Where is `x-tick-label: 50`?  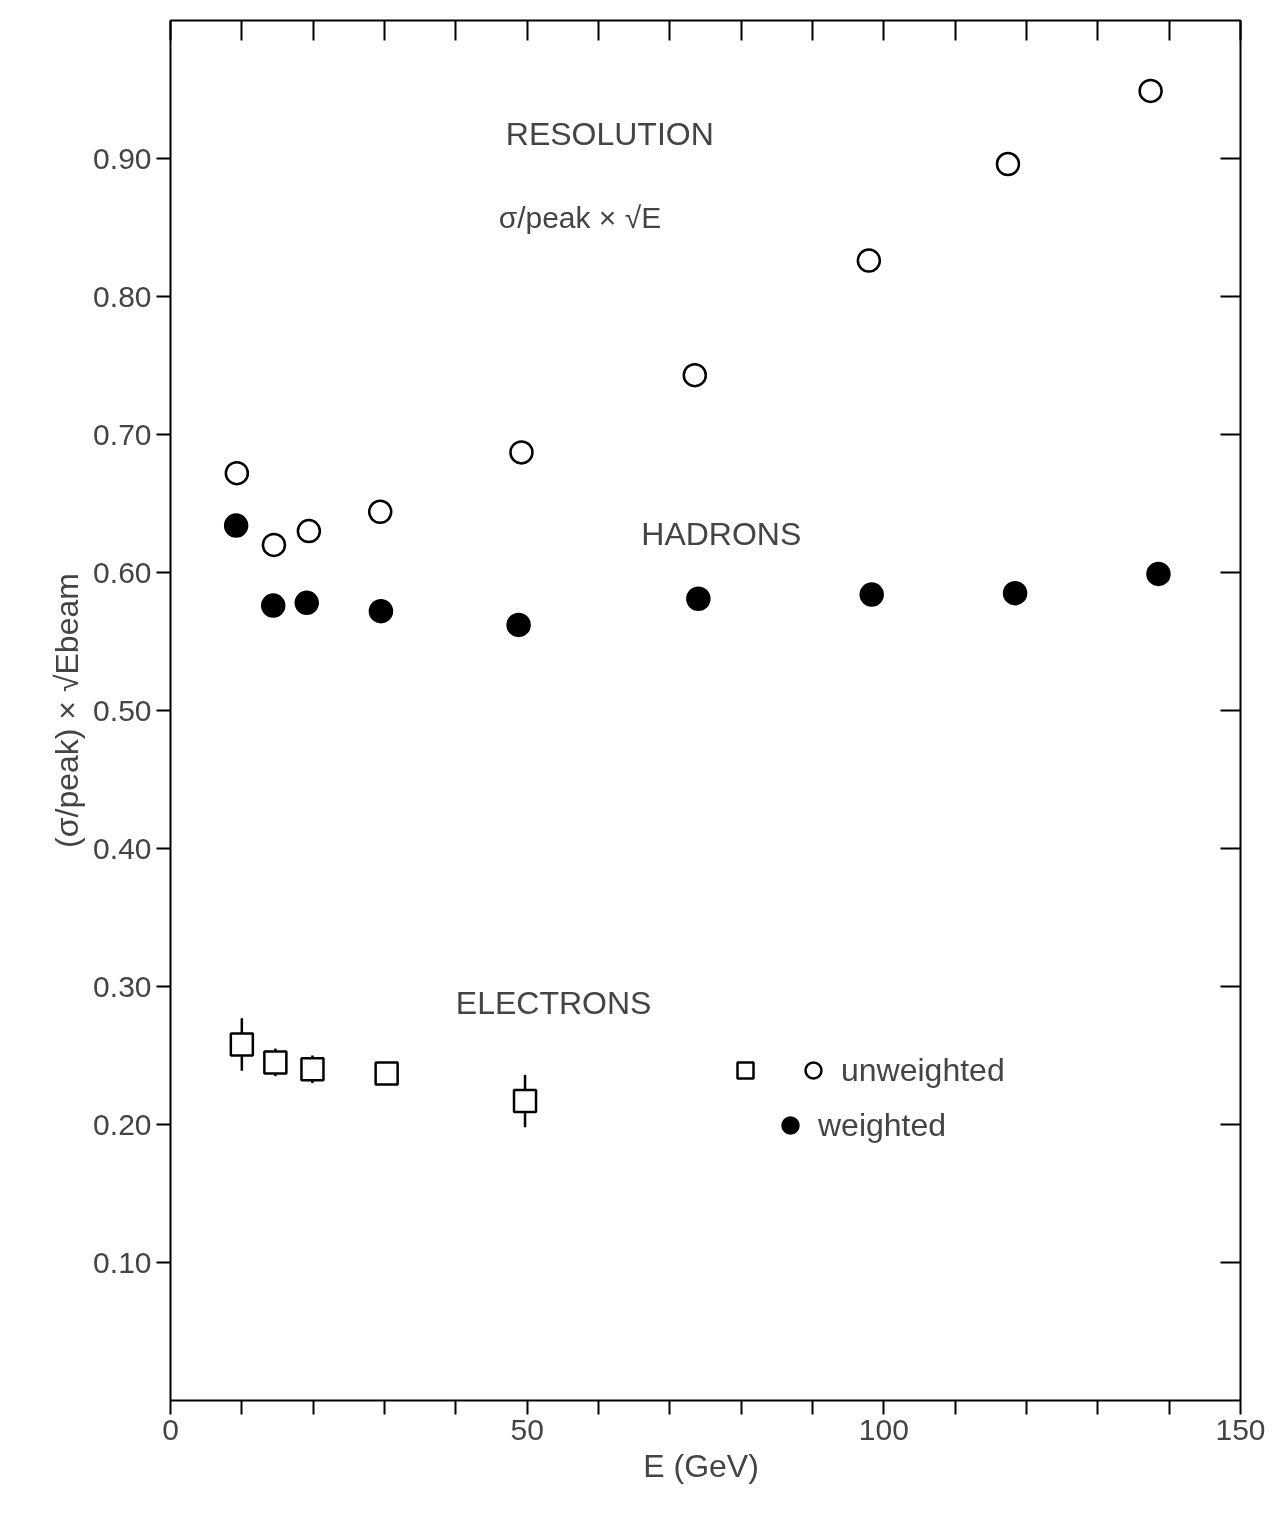
x-tick-label: 50 is located at coordinates (527, 1429).